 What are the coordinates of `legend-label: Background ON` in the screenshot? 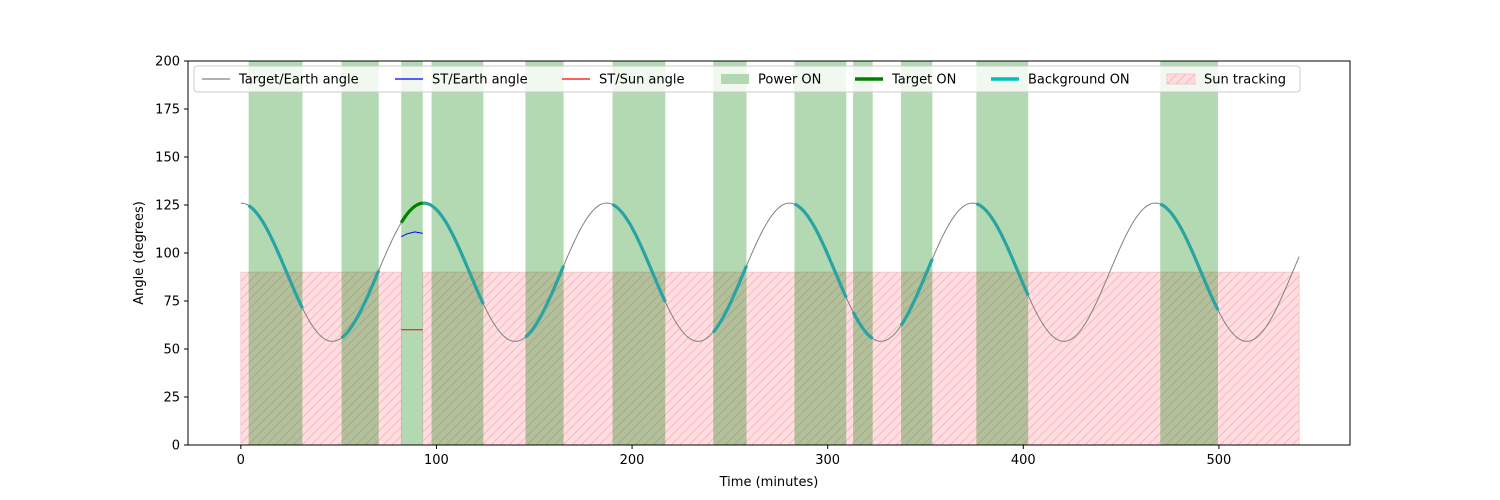 It's located at (1079, 80).